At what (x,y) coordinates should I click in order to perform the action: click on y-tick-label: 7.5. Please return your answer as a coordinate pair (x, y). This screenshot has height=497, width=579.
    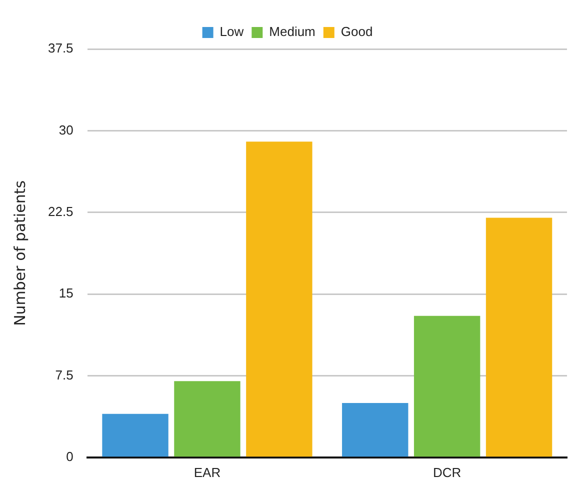
    Looking at the image, I should click on (64, 374).